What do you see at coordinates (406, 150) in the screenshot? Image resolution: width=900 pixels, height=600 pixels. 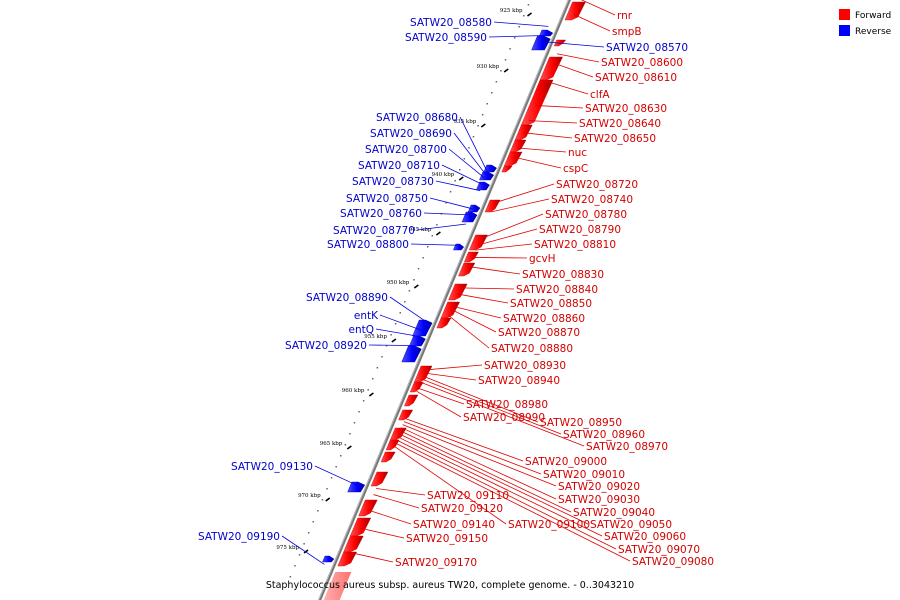 I see `reverse-gene-label: SATW20_08700` at bounding box center [406, 150].